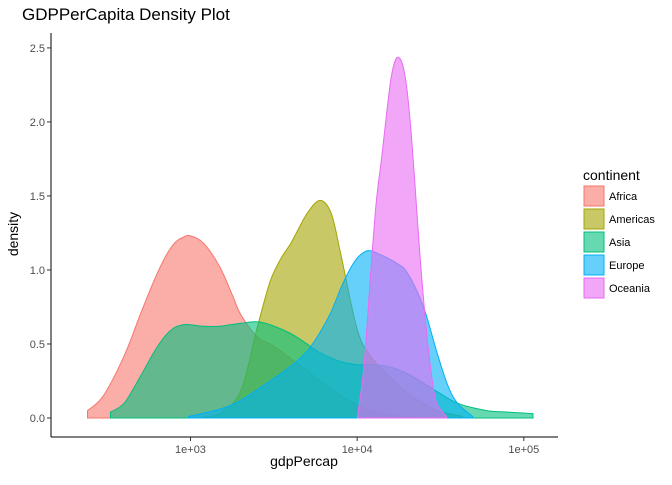 This screenshot has height=485, width=672. What do you see at coordinates (594, 242) in the screenshot?
I see `legend-swatch-asia` at bounding box center [594, 242].